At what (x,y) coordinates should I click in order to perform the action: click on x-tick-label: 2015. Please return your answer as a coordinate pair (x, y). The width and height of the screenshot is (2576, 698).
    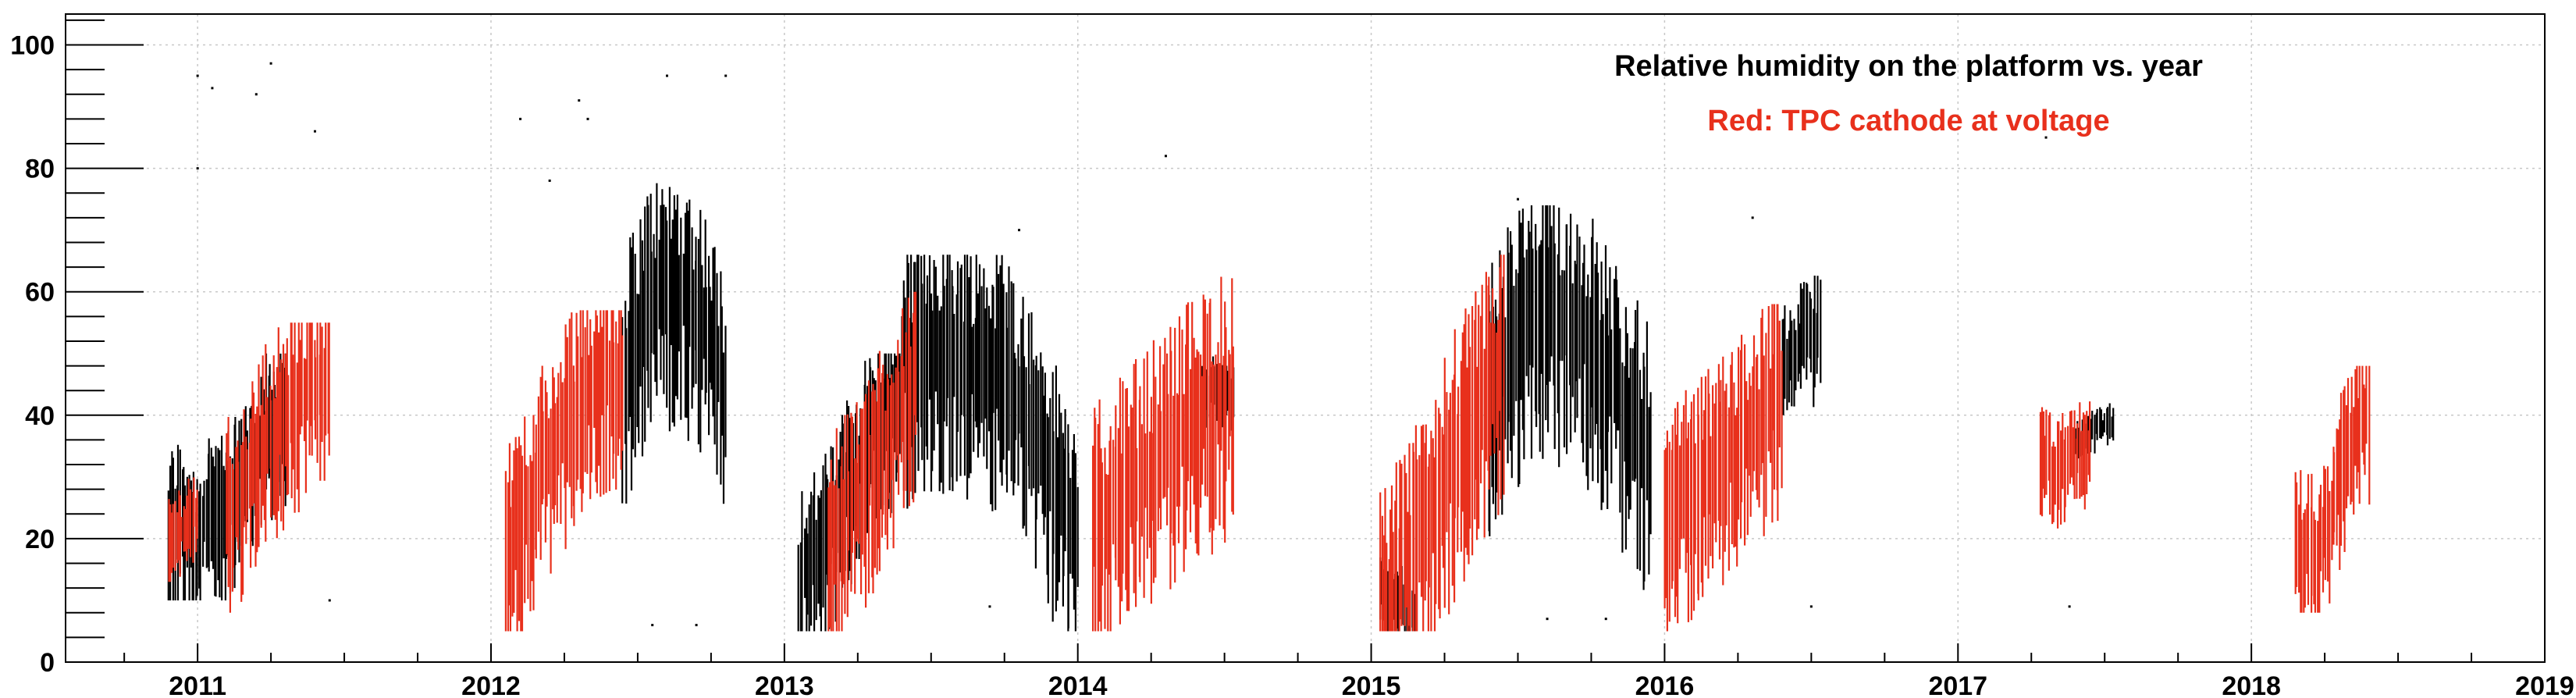
    Looking at the image, I should click on (1371, 684).